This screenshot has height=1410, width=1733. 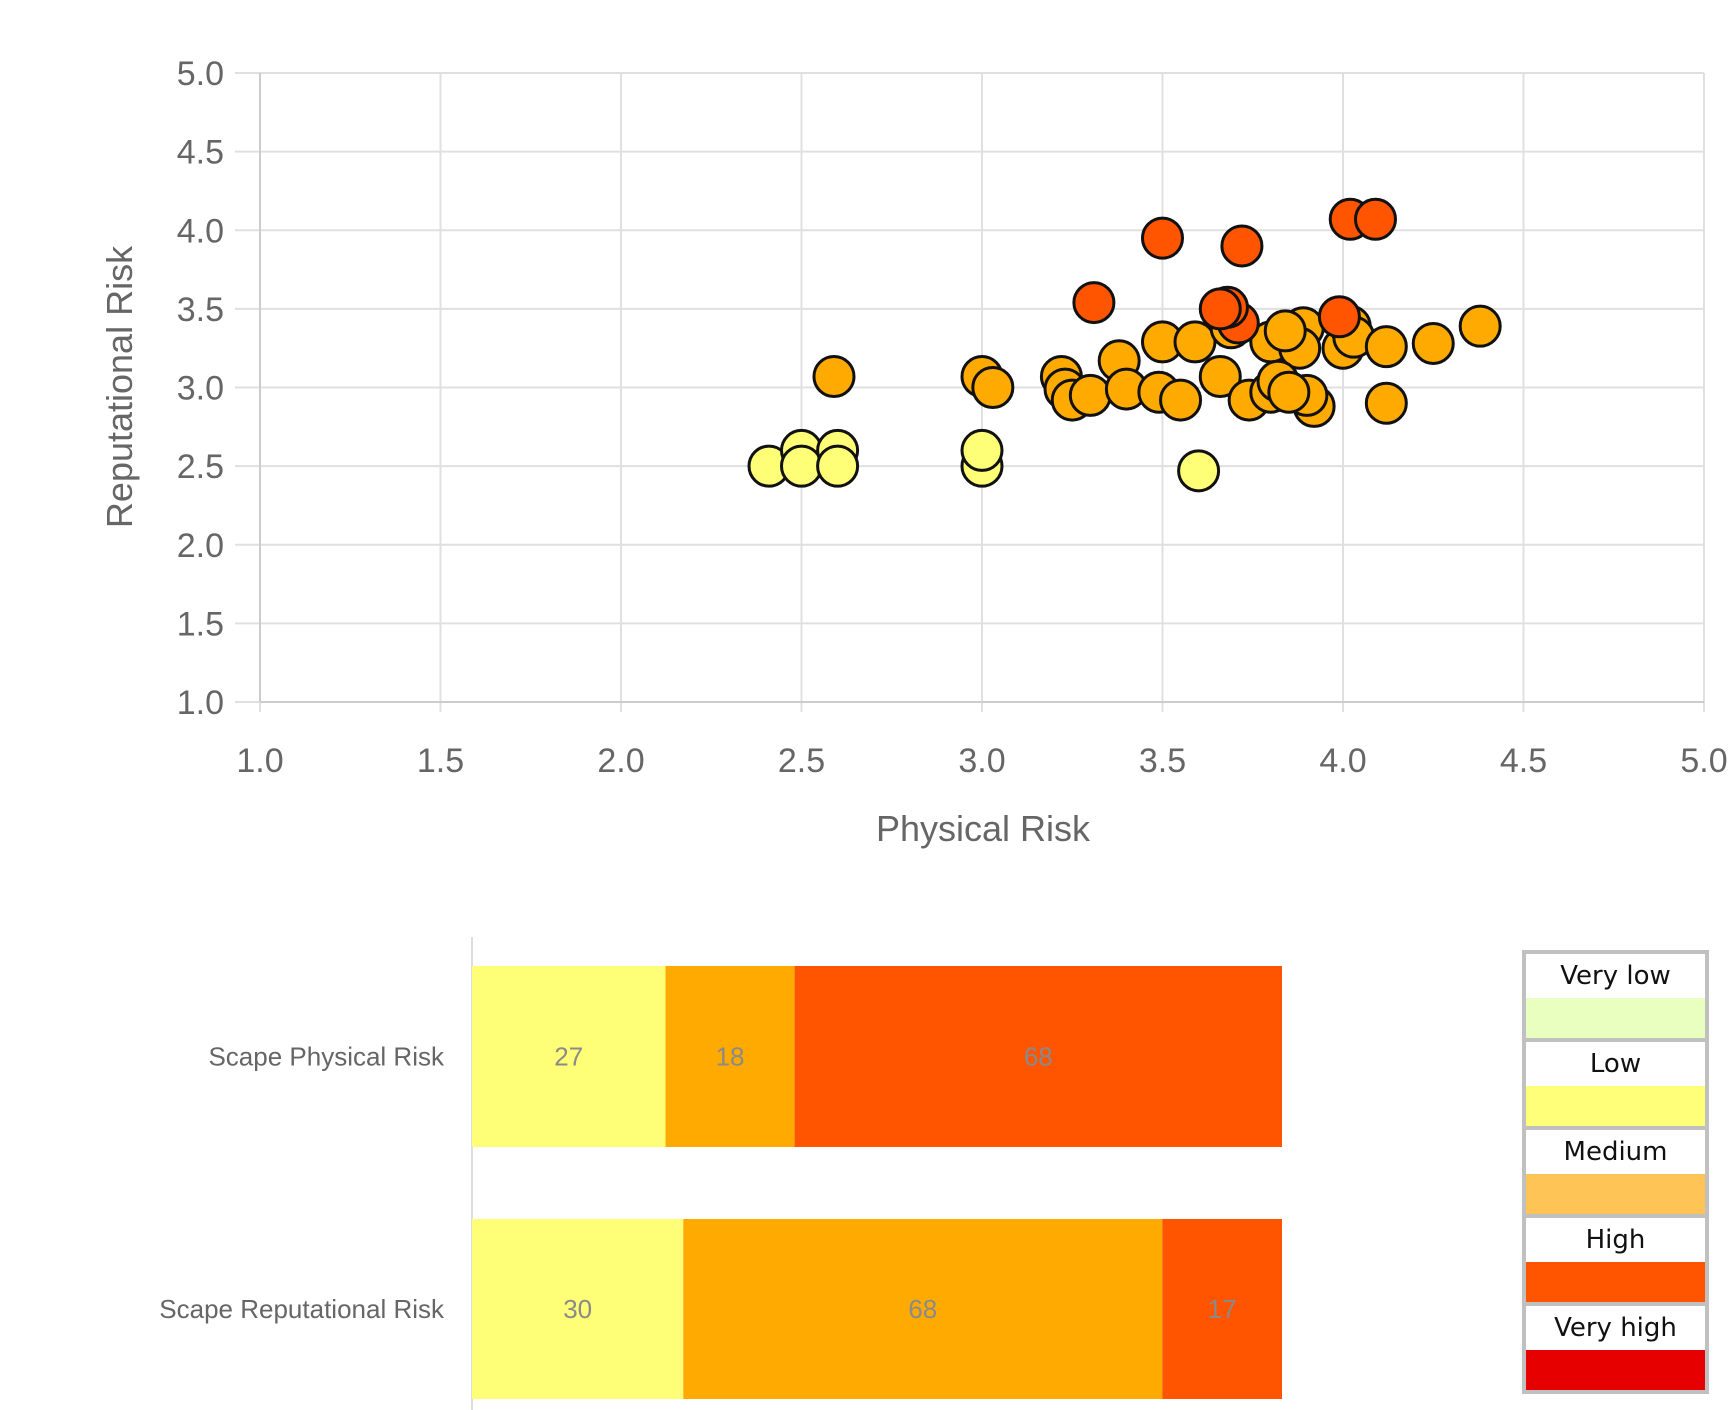 I want to click on y-tick-label: 2.5, so click(x=200, y=467).